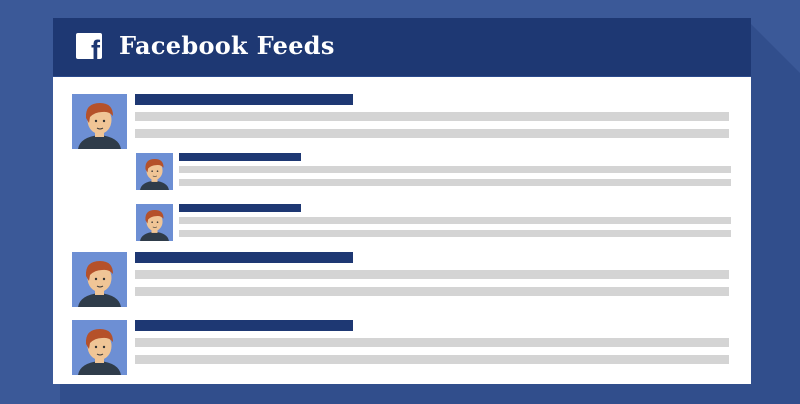 The width and height of the screenshot is (800, 404). What do you see at coordinates (89, 46) in the screenshot?
I see `facebook-logo-icon: f` at bounding box center [89, 46].